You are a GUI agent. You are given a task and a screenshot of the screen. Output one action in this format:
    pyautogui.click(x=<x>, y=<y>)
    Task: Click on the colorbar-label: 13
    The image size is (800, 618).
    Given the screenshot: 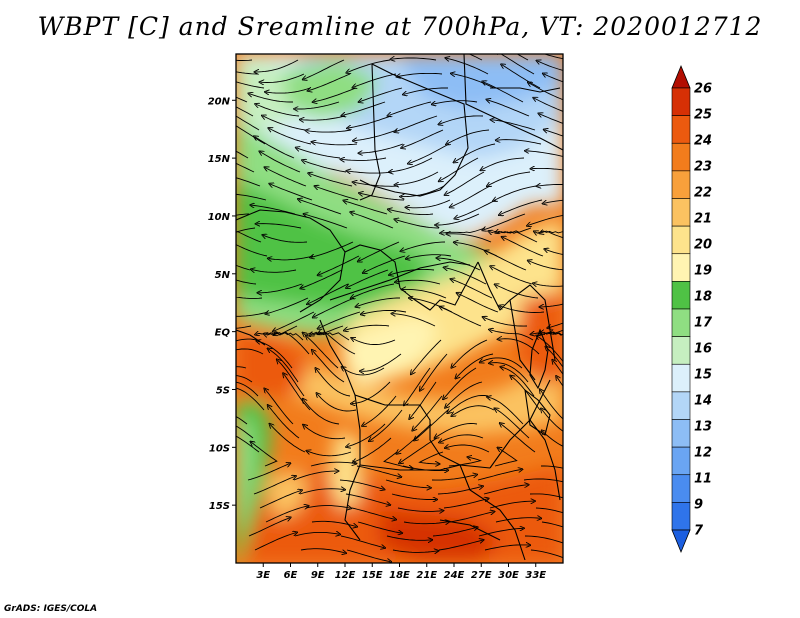 What is the action you would take?
    pyautogui.click(x=703, y=427)
    